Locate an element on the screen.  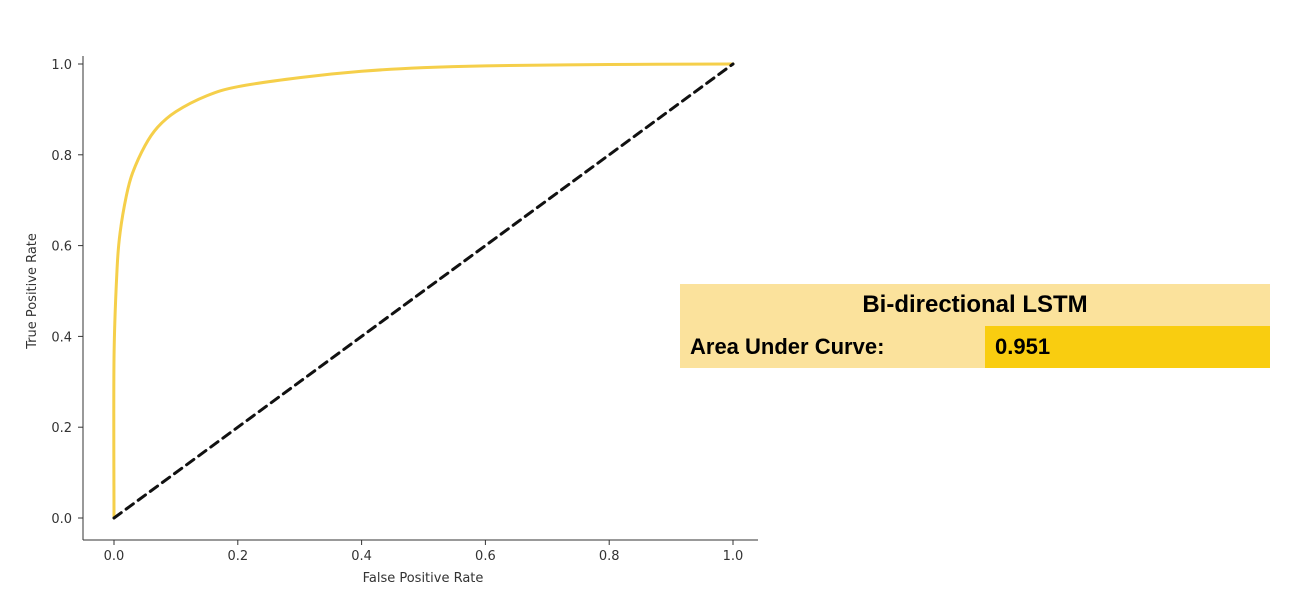
y-axis-label: True Positive Rate is located at coordinates (32, 291).